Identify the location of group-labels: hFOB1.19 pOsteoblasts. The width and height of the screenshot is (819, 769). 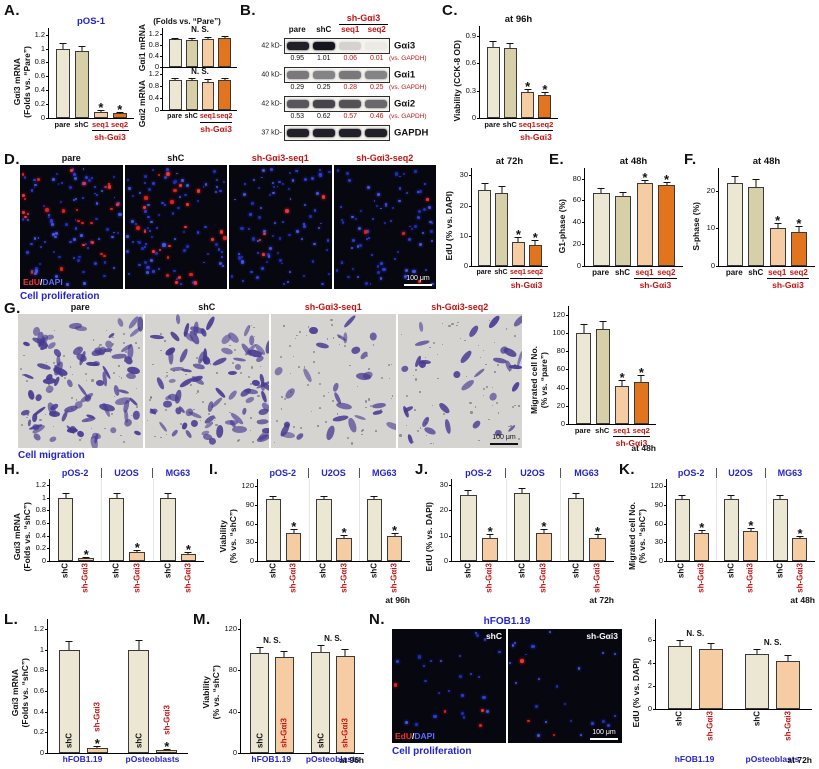
(302, 760).